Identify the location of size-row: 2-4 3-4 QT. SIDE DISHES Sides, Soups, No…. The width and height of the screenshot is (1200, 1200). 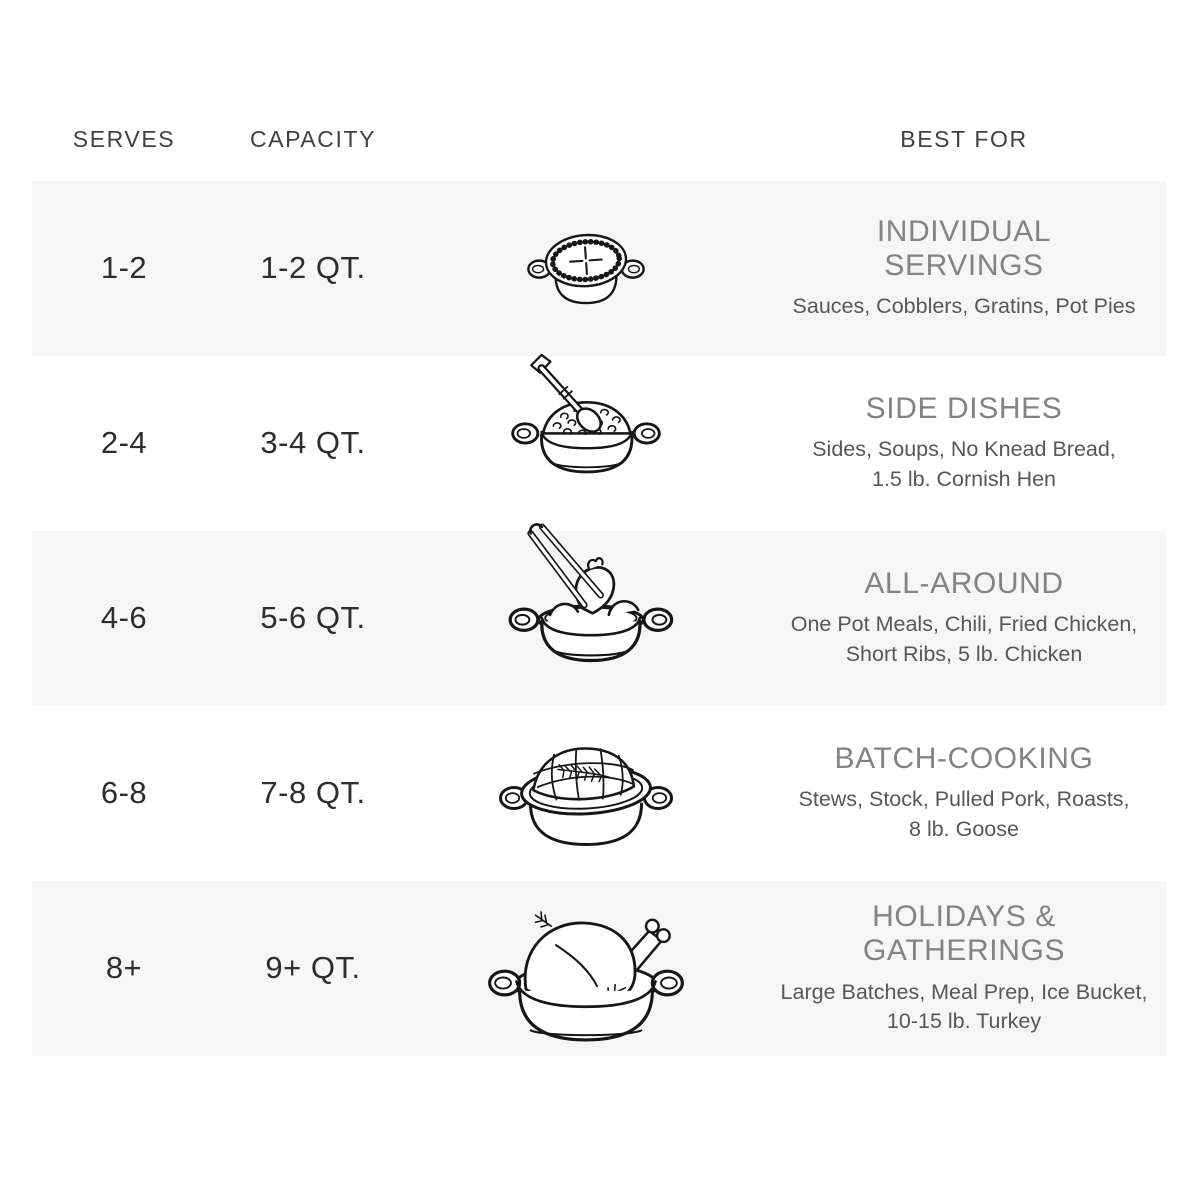
(599, 443).